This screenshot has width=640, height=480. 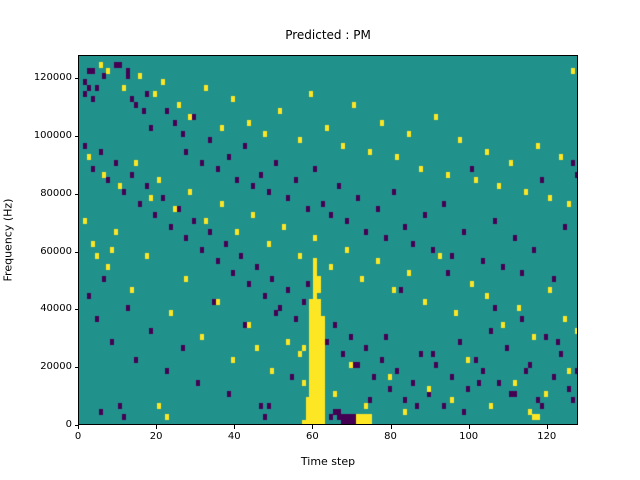 I want to click on x-tick-label: 40, so click(x=234, y=436).